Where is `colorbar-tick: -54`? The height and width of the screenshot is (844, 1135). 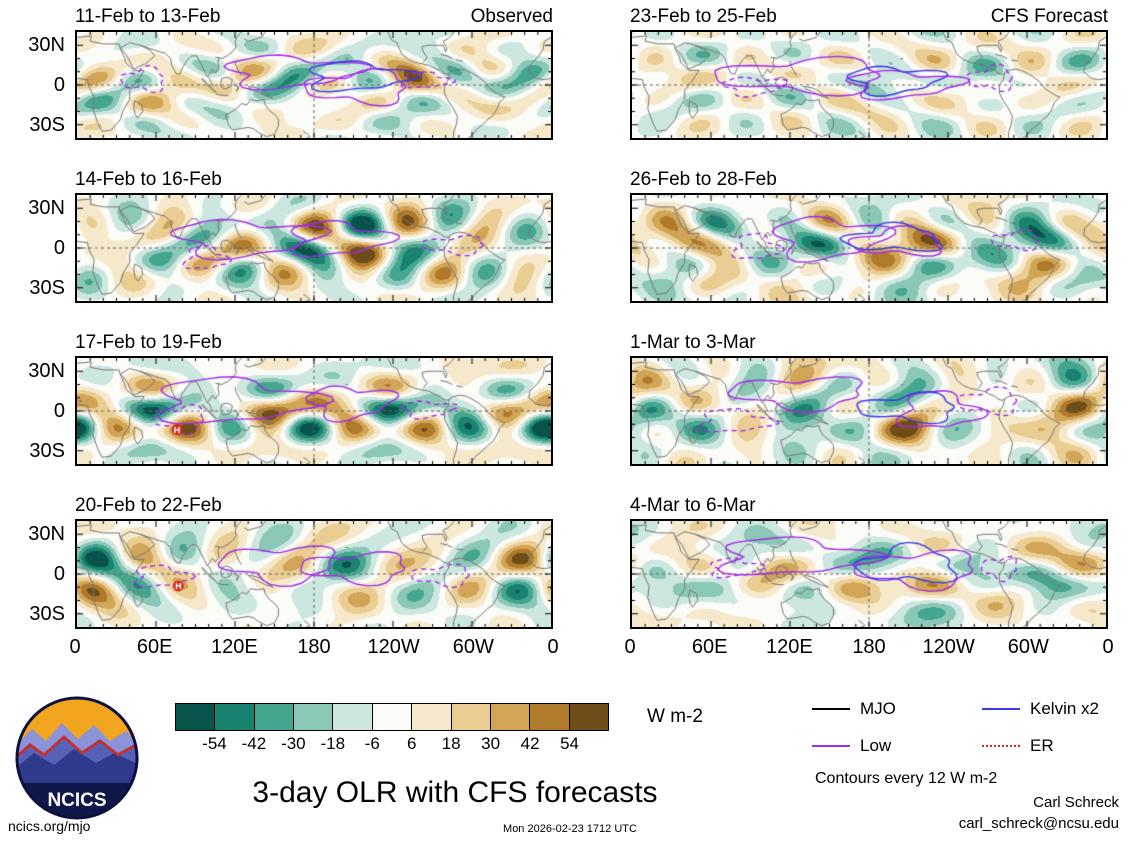
colorbar-tick: -54 is located at coordinates (214, 743).